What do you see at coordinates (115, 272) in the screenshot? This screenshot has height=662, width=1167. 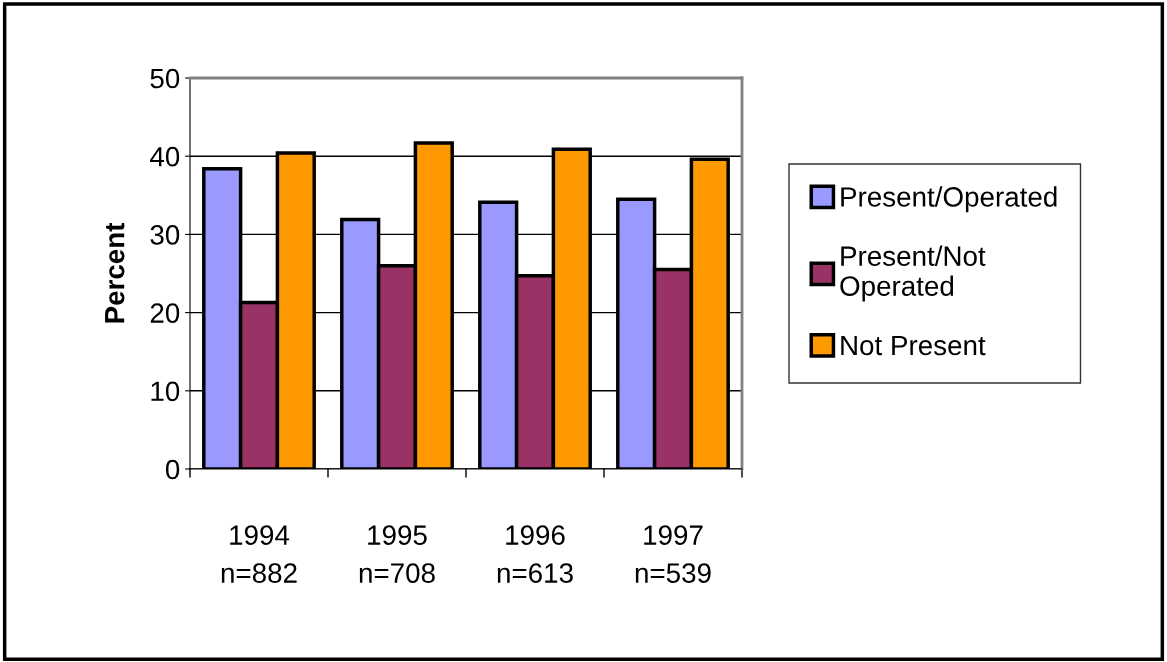 I see `y-axis-title: Percent` at bounding box center [115, 272].